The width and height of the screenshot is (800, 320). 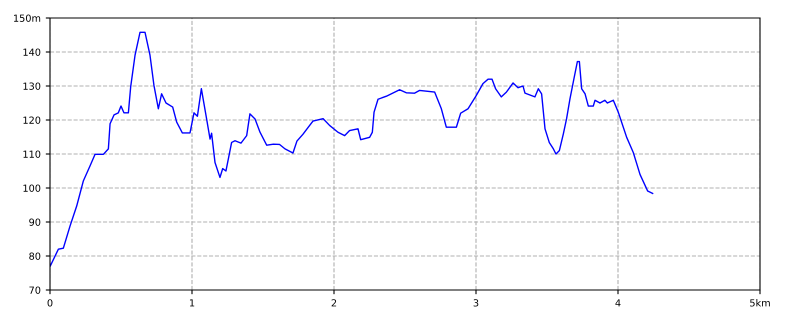 What do you see at coordinates (618, 302) in the screenshot?
I see `x-tick-label: 4` at bounding box center [618, 302].